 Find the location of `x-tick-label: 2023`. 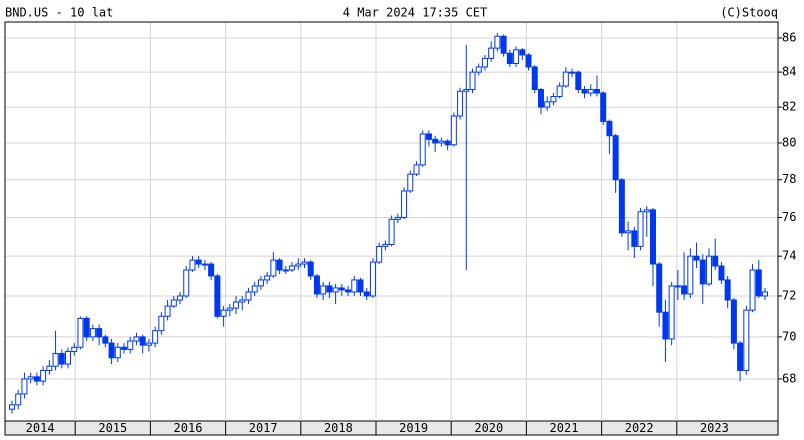

x-tick-label: 2023 is located at coordinates (714, 428).